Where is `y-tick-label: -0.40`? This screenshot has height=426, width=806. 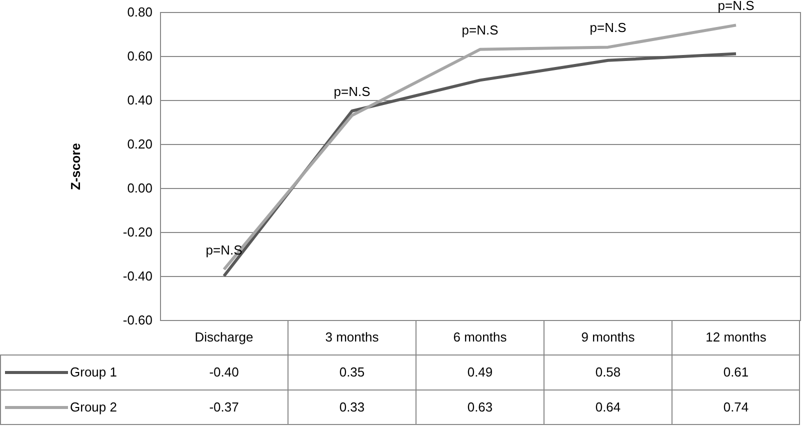 y-tick-label: -0.40 is located at coordinates (137, 276).